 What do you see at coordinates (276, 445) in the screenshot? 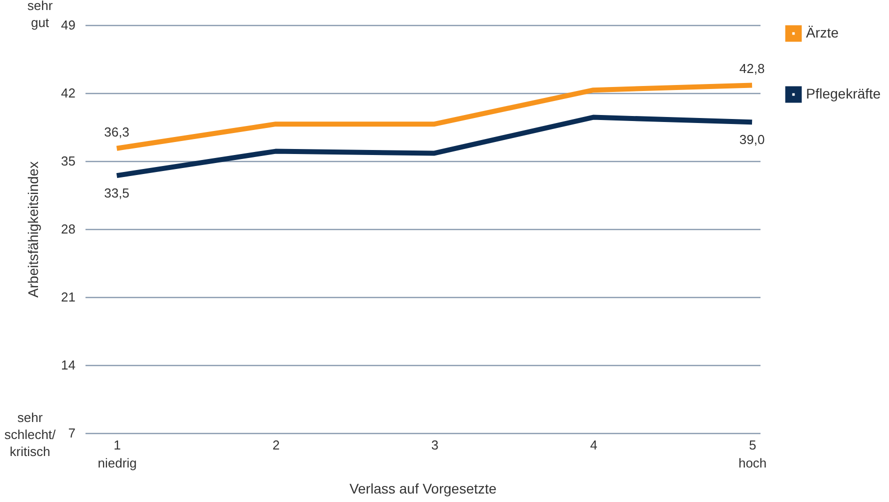
I see `x-tick-label: 2` at bounding box center [276, 445].